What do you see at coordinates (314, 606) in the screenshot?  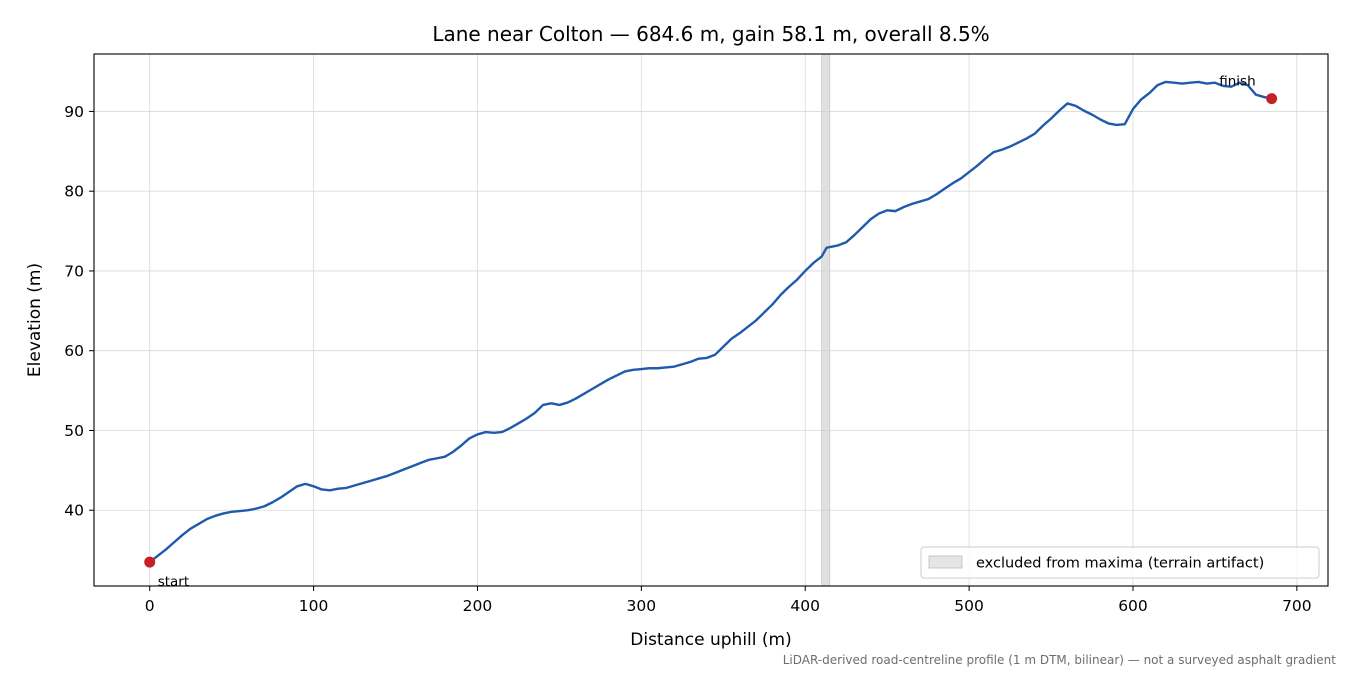 I see `x-tick-label: 100` at bounding box center [314, 606].